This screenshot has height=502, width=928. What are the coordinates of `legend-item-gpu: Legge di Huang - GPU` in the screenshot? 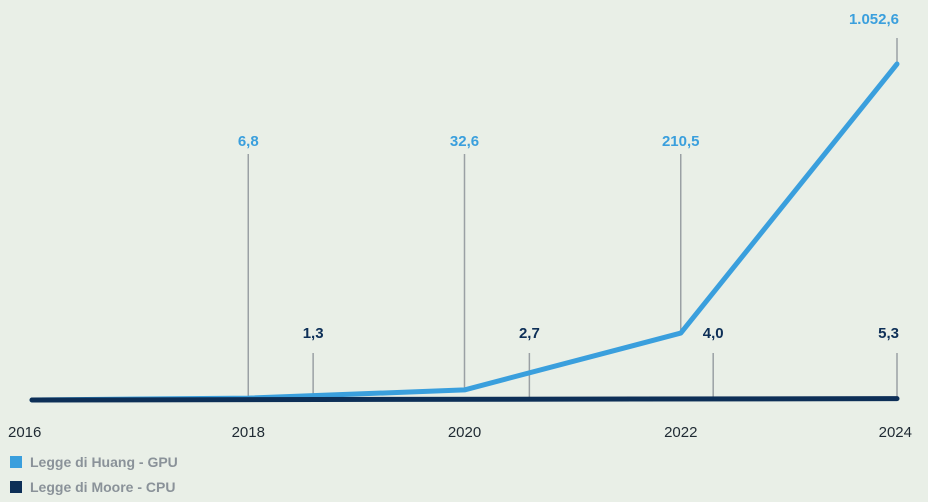 It's located at (94, 462).